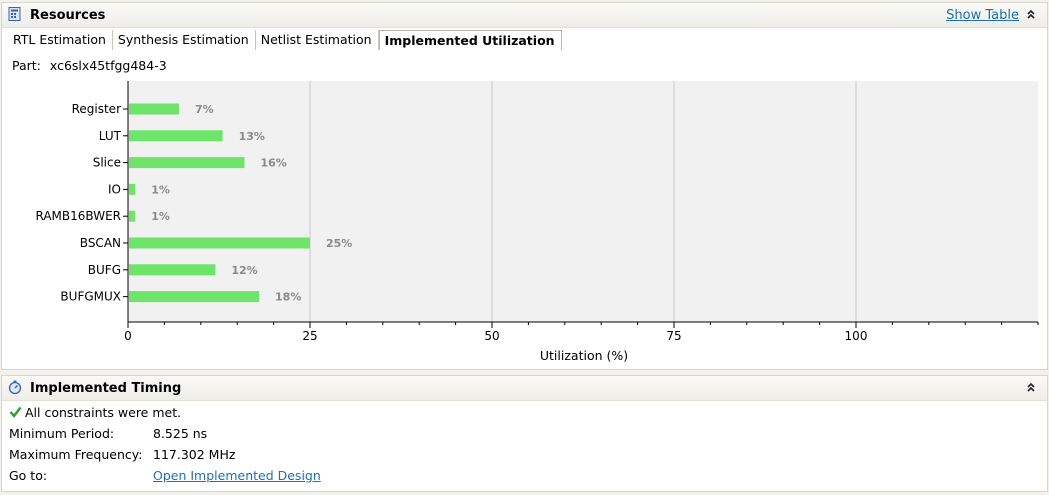 The image size is (1049, 495). I want to click on resources-title: Resources, so click(68, 15).